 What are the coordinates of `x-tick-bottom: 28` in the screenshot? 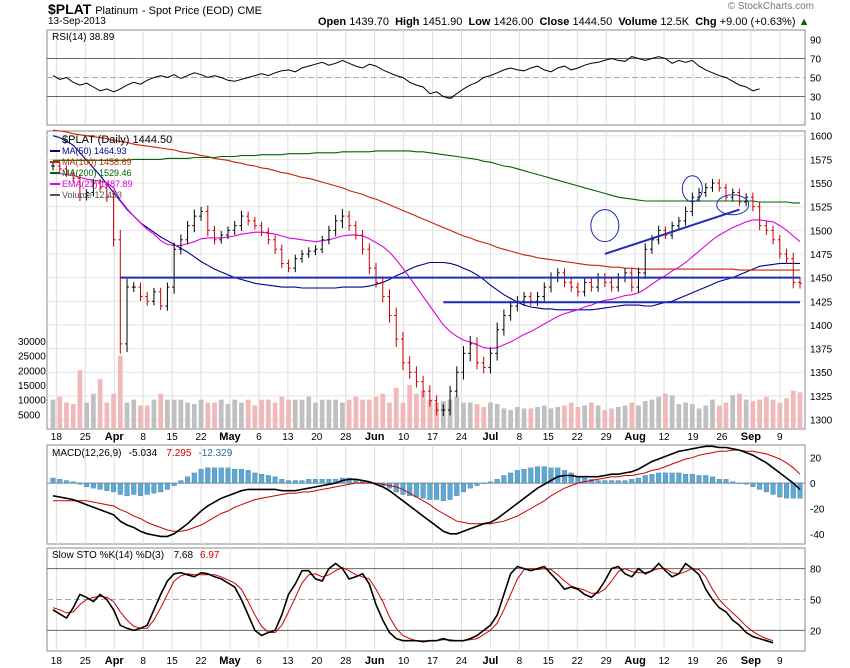 It's located at (346, 661).